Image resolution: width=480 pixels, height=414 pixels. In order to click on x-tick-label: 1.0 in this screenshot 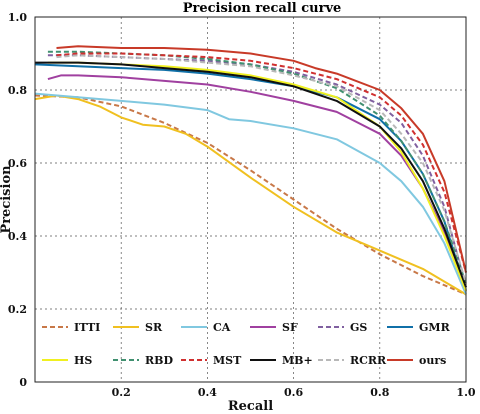, I will do `click(465, 392)`.